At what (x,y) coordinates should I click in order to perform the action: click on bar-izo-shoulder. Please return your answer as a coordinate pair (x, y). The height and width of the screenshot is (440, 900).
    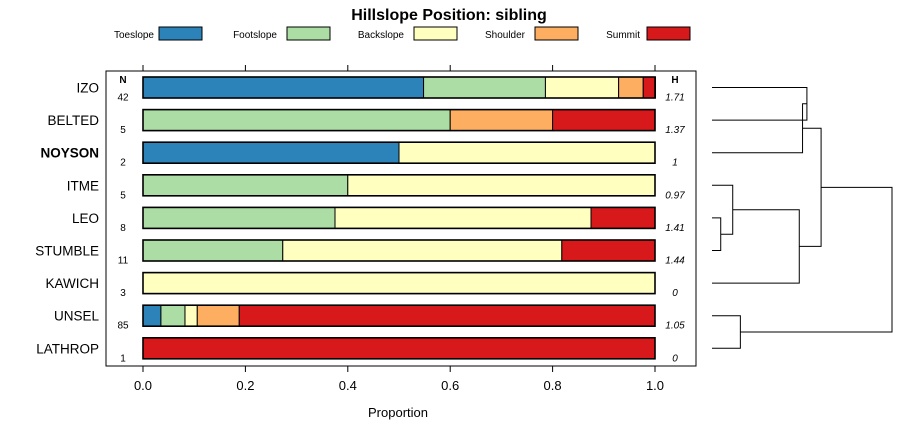
    Looking at the image, I should click on (631, 87).